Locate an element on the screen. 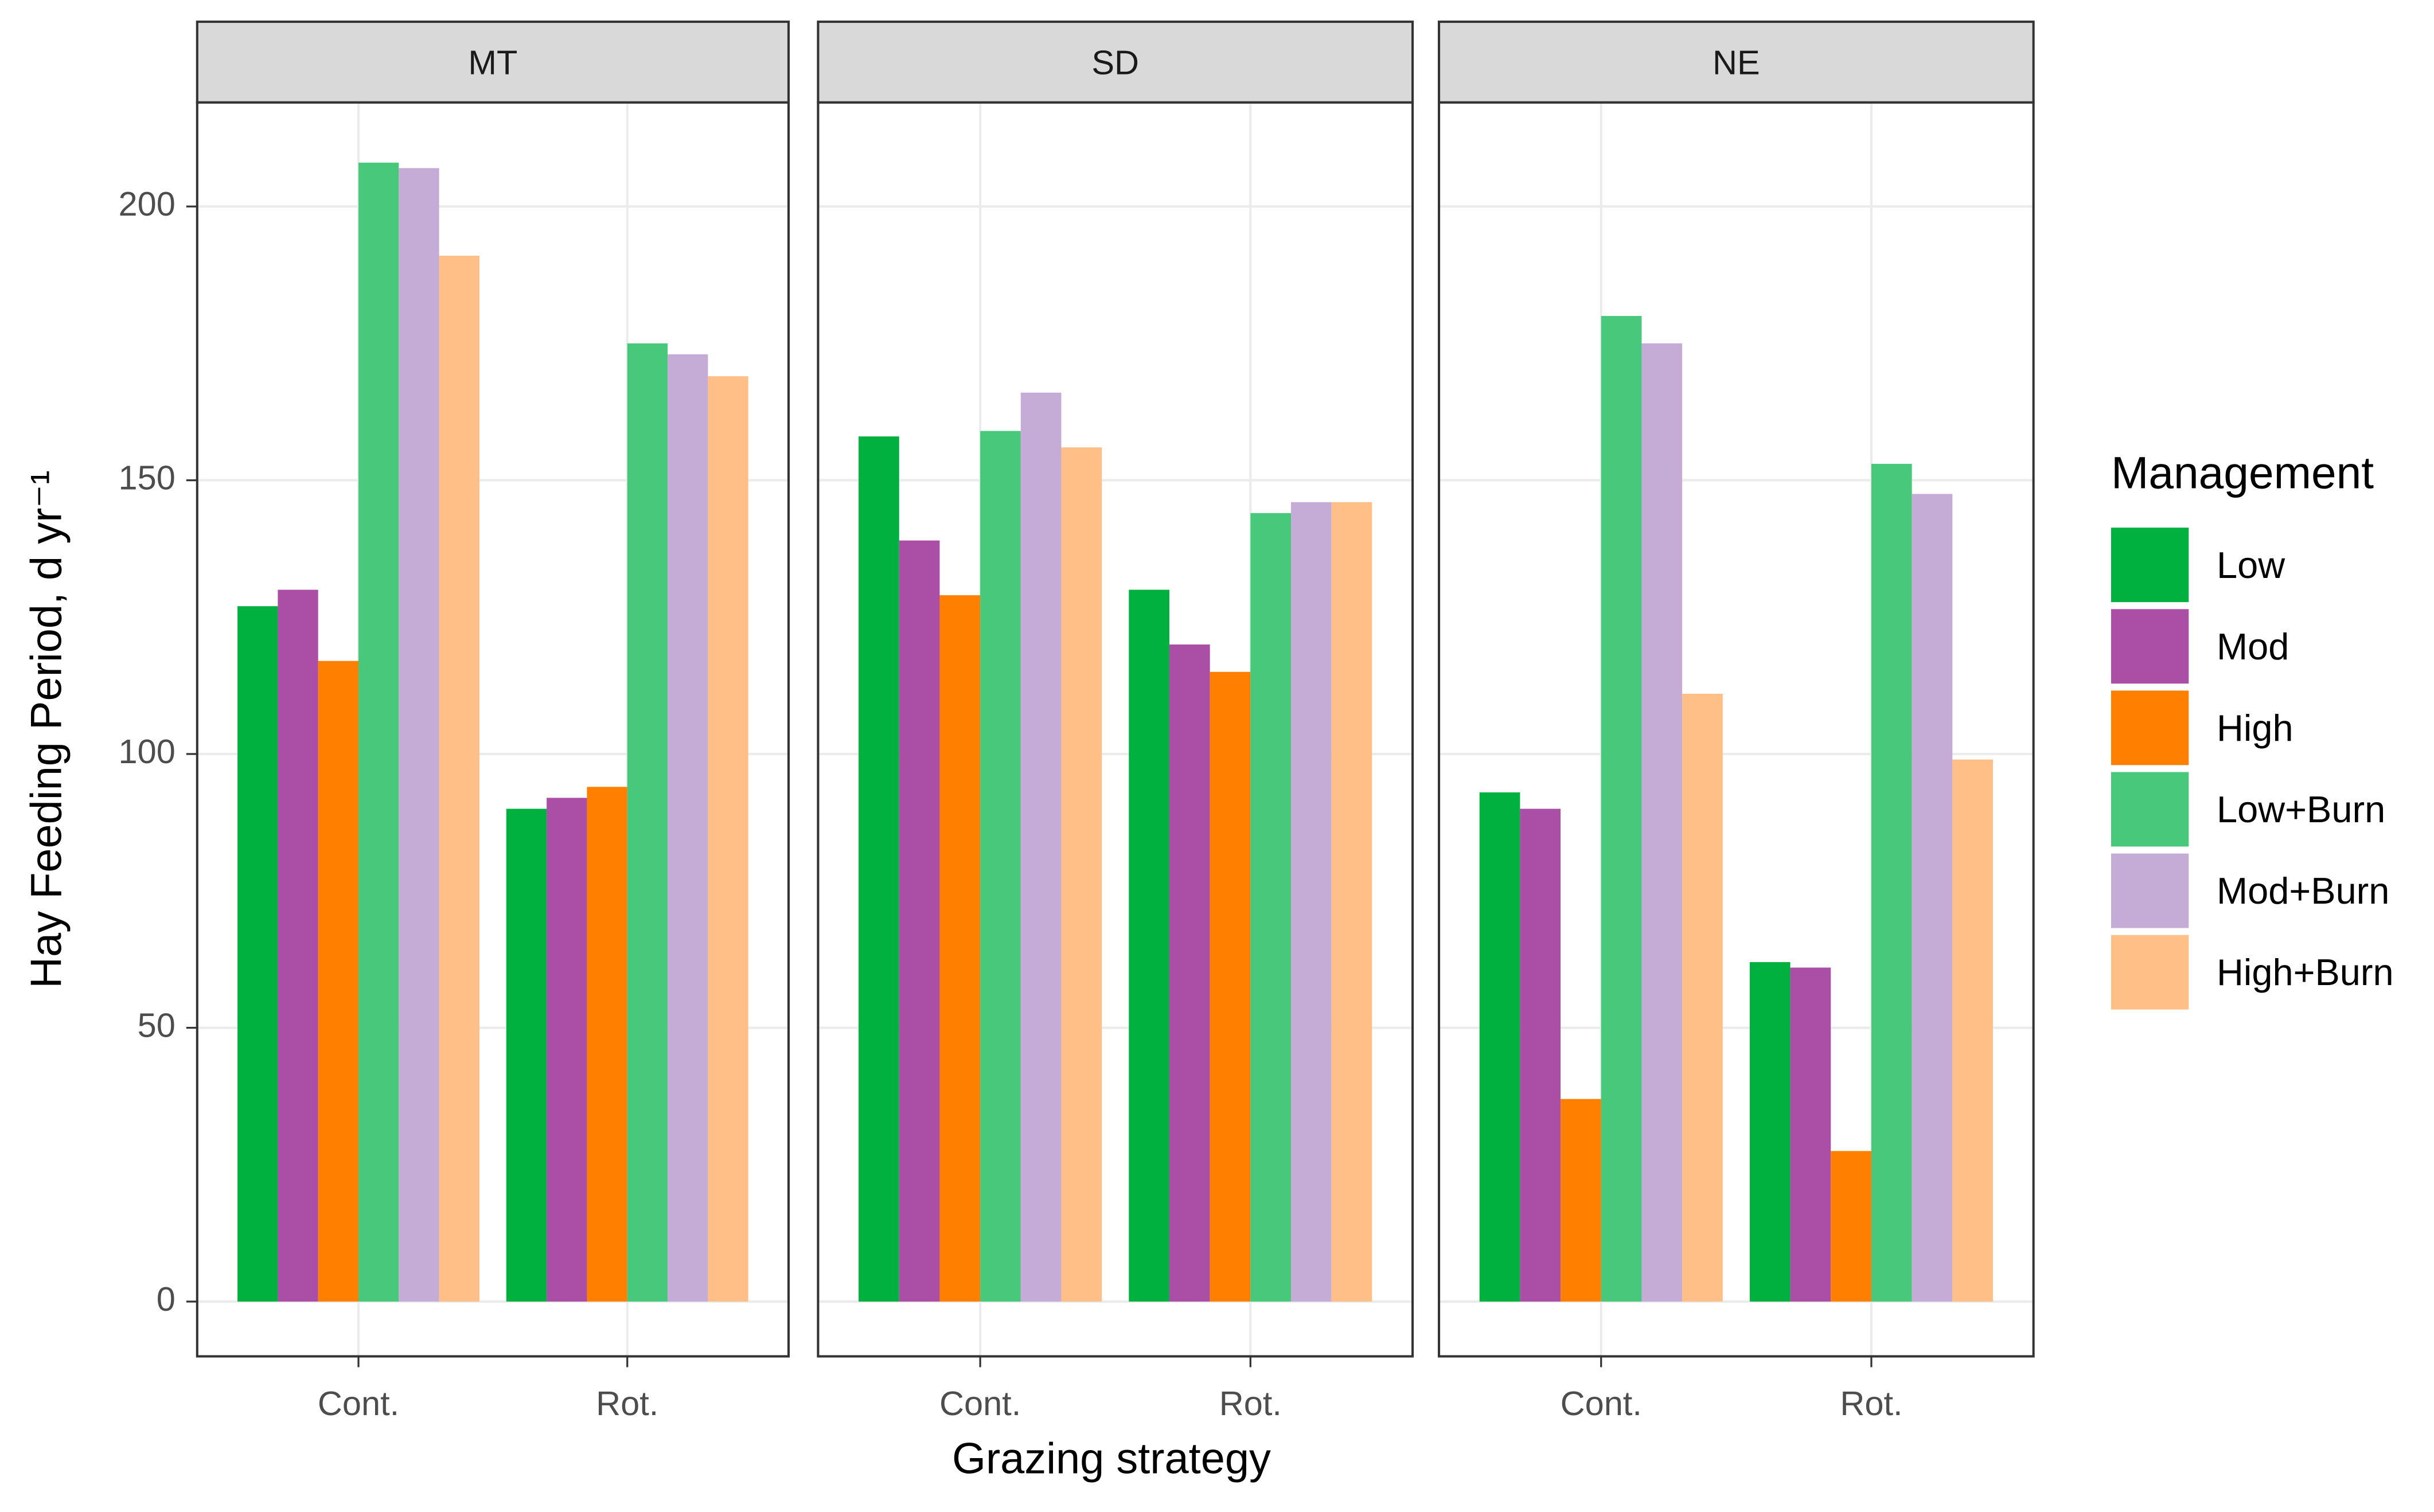 This screenshot has width=2434, height=1512. y-axis-label: Hay Feeding Period, d yr⁻¹ is located at coordinates (46, 729).